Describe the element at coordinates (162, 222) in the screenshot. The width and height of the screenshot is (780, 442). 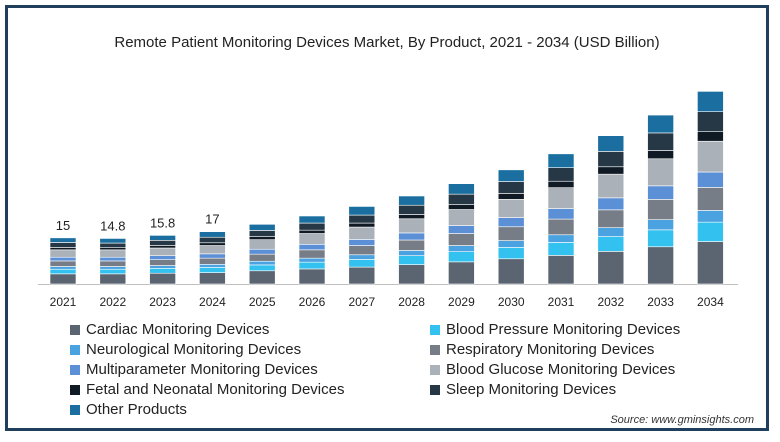
I see `bar-total-label: 15.8` at that location.